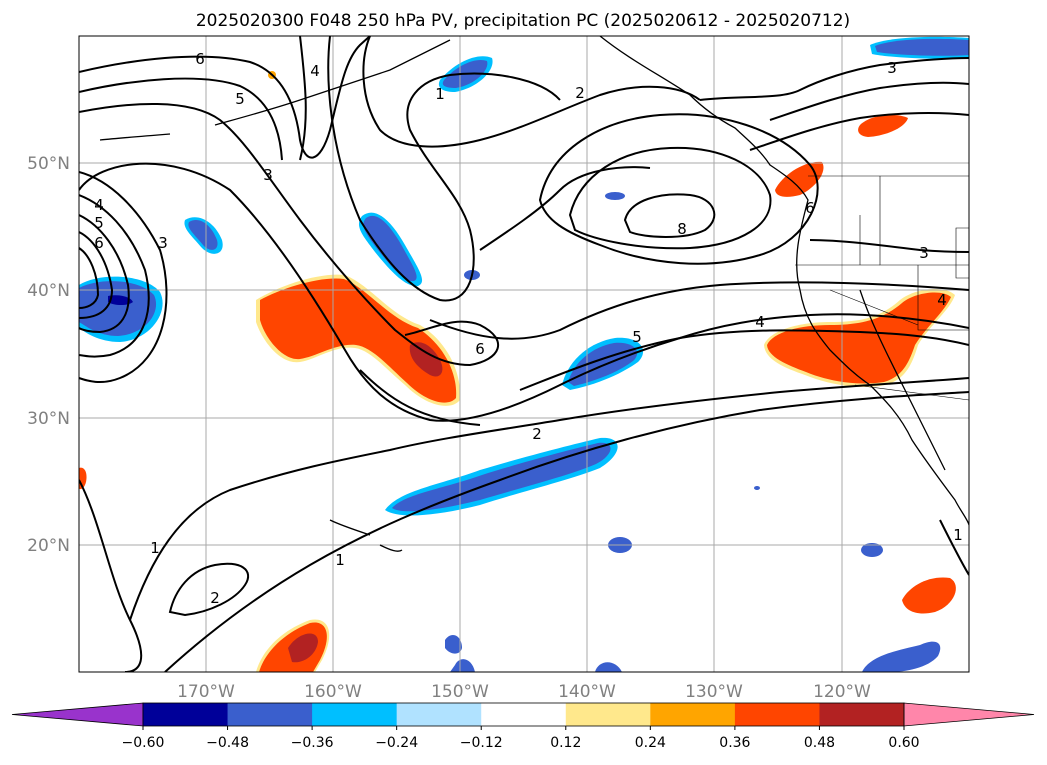 The width and height of the screenshot is (1047, 765). Describe the element at coordinates (48, 419) in the screenshot. I see `lat-label: 30°N` at that location.